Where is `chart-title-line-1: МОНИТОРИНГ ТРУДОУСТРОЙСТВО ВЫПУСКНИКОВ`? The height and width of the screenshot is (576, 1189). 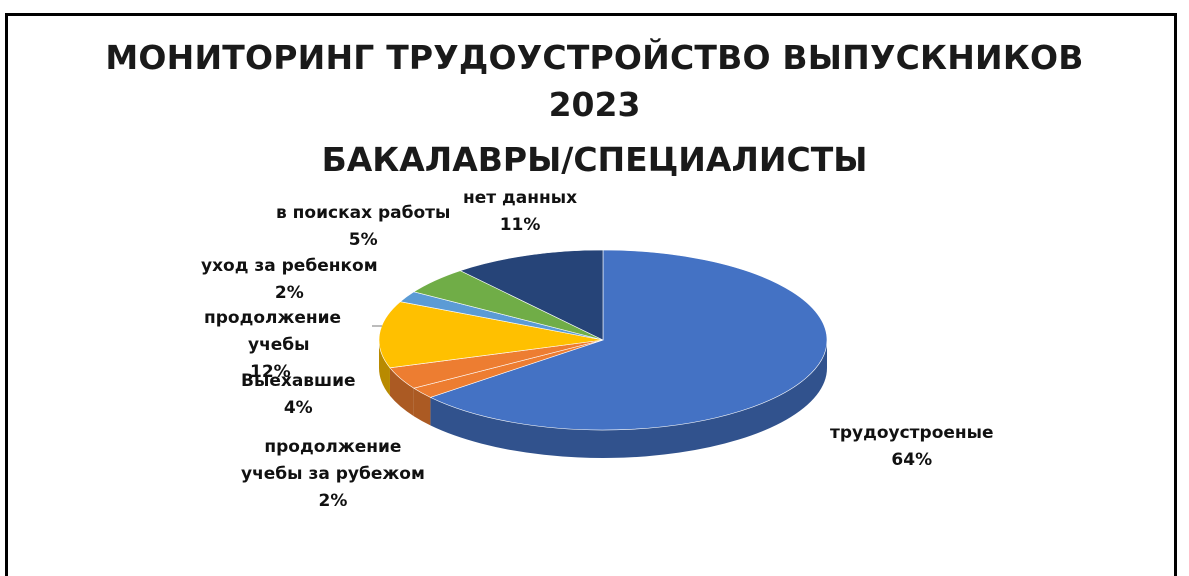 chart-title-line-1: МОНИТОРИНГ ТРУДОУСТРОЙСТВО ВЫПУСКНИКОВ is located at coordinates (594, 57).